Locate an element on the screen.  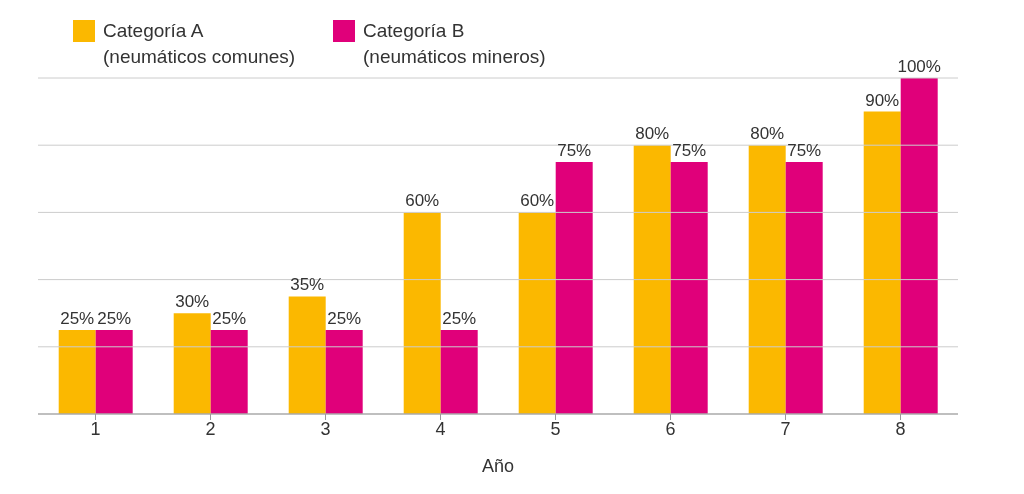
data-label: 90% is located at coordinates (882, 100).